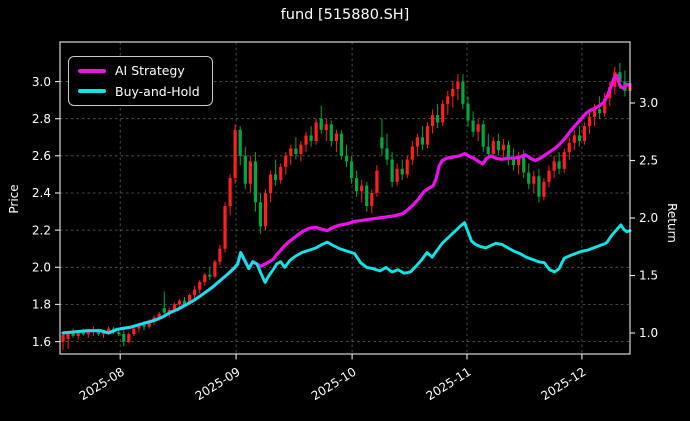 The image size is (690, 421). I want to click on price-tick-label: 2.0, so click(41, 268).